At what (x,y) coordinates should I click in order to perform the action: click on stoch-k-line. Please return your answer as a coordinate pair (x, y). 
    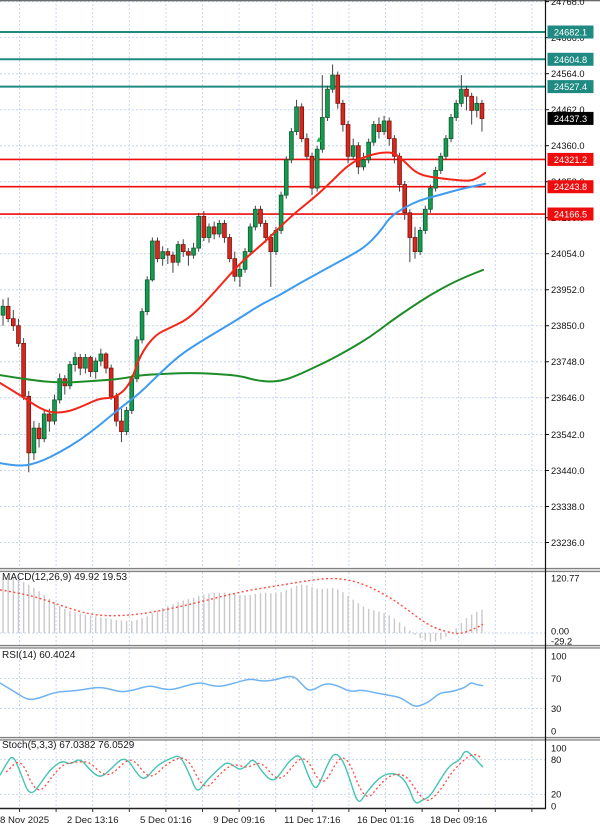
    Looking at the image, I should click on (242, 777).